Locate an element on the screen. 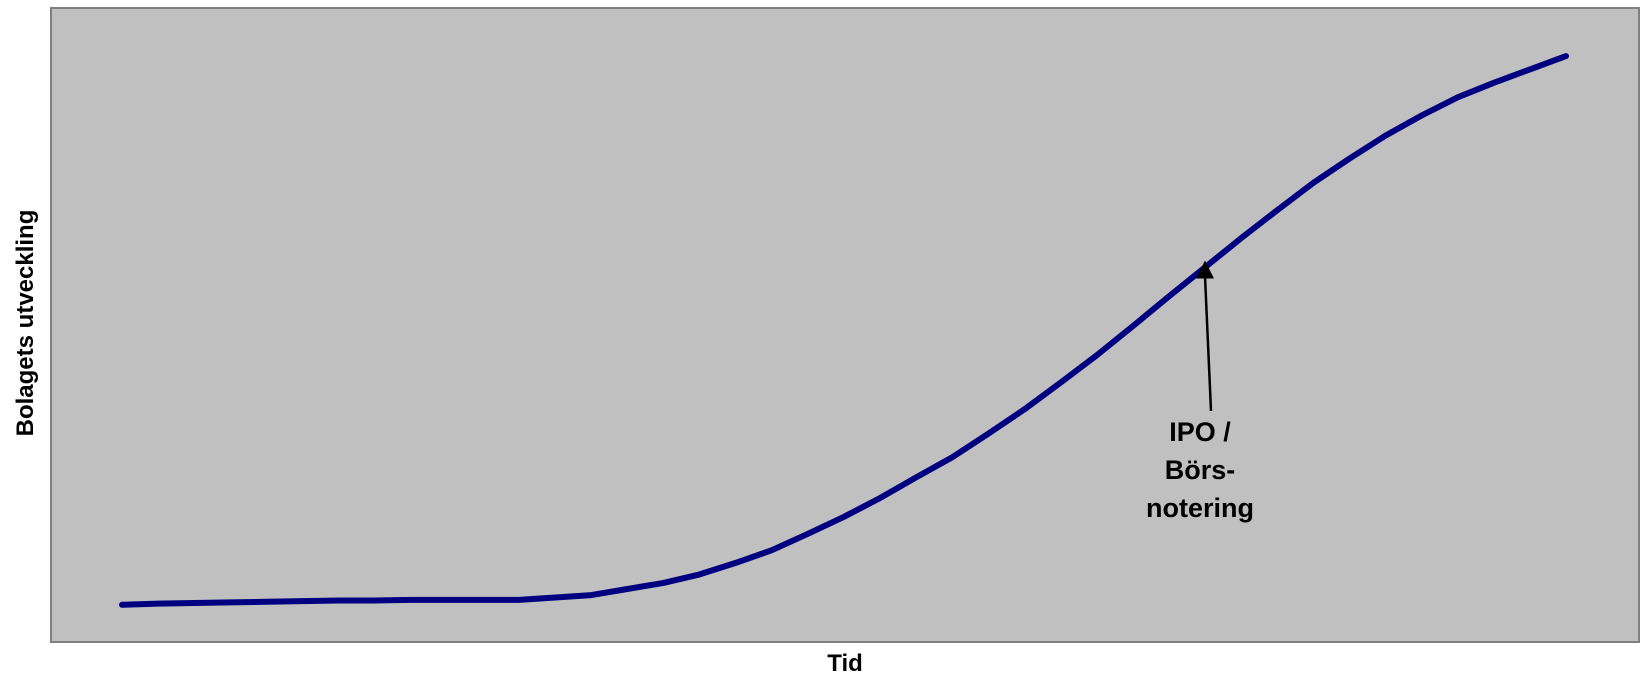  annotation-label-line: IPO / is located at coordinates (1200, 432).